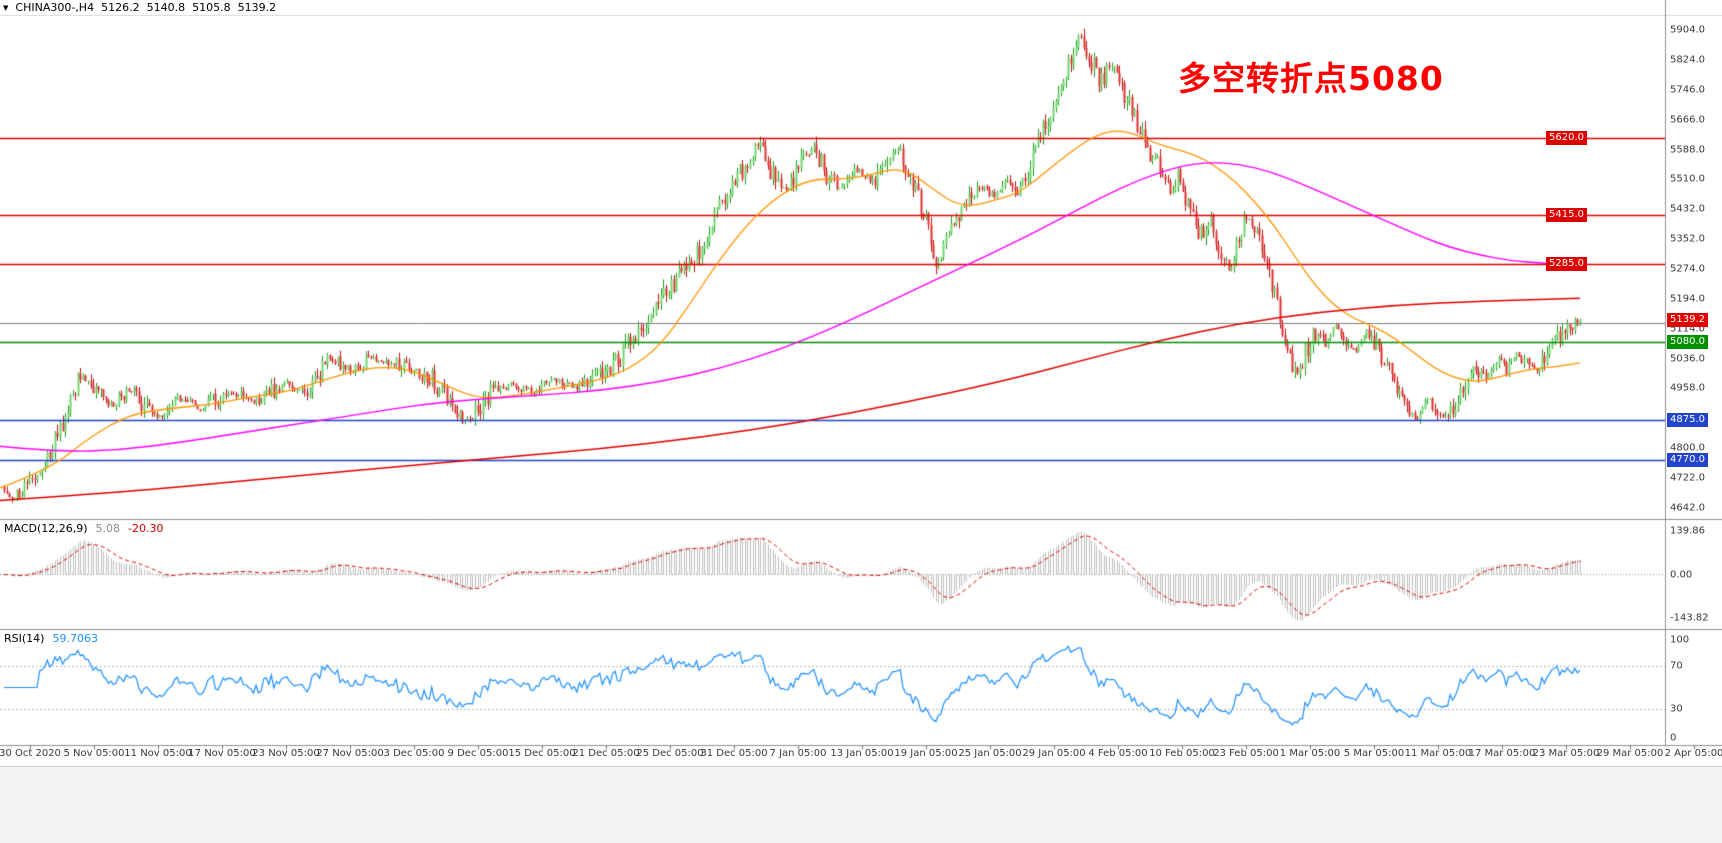 The image size is (1722, 843). I want to click on date-axis-label: 27 Nov 05:00, so click(350, 753).